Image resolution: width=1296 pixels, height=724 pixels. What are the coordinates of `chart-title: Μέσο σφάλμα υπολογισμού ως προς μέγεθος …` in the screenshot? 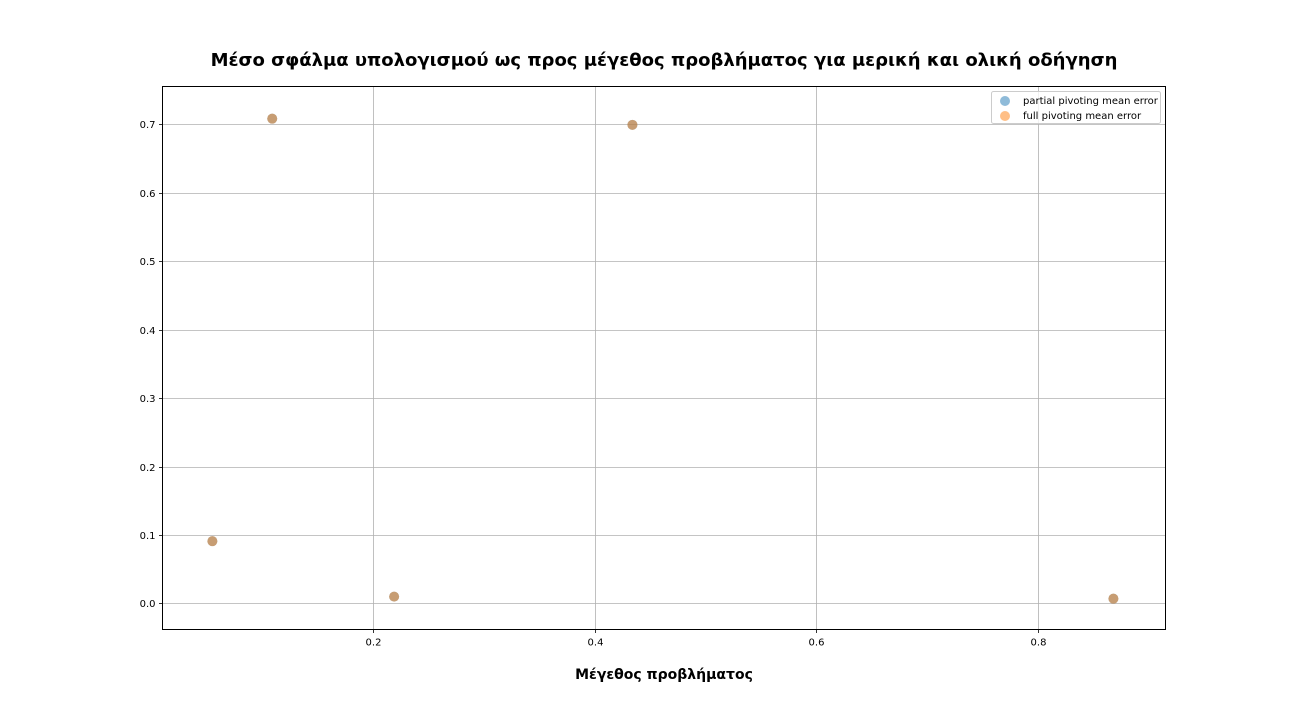 It's located at (664, 60).